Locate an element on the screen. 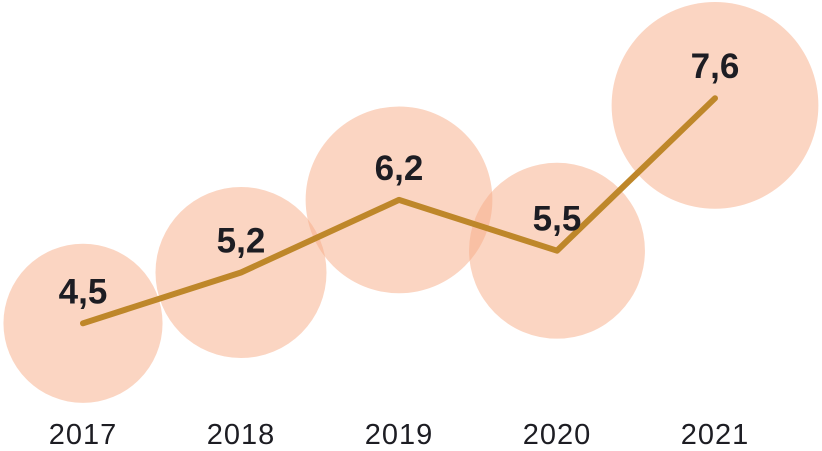 This screenshot has width=822, height=451. value-label-2019: 6,2 is located at coordinates (399, 168).